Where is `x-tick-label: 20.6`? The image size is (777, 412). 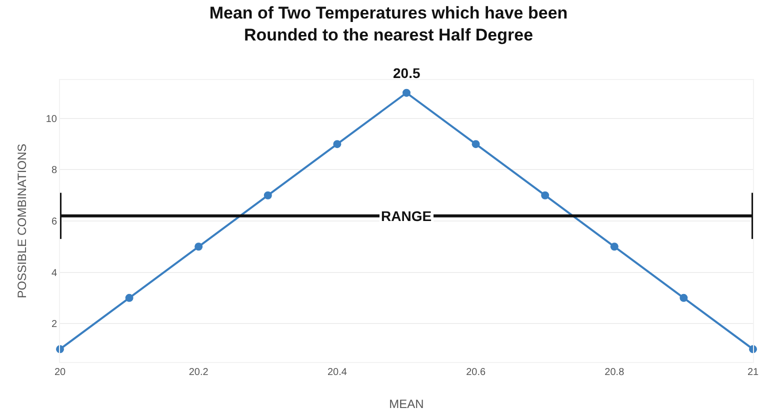
x-tick-label: 20.6 is located at coordinates (476, 372).